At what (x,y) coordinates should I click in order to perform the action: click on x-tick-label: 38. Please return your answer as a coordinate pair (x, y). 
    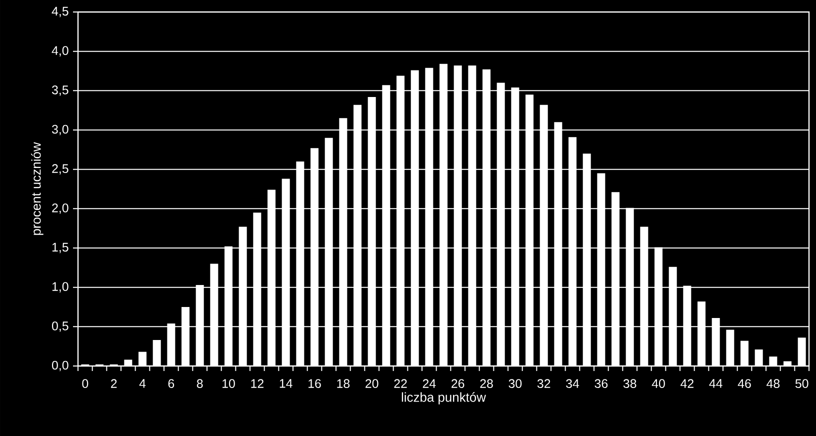
    Looking at the image, I should click on (629, 383).